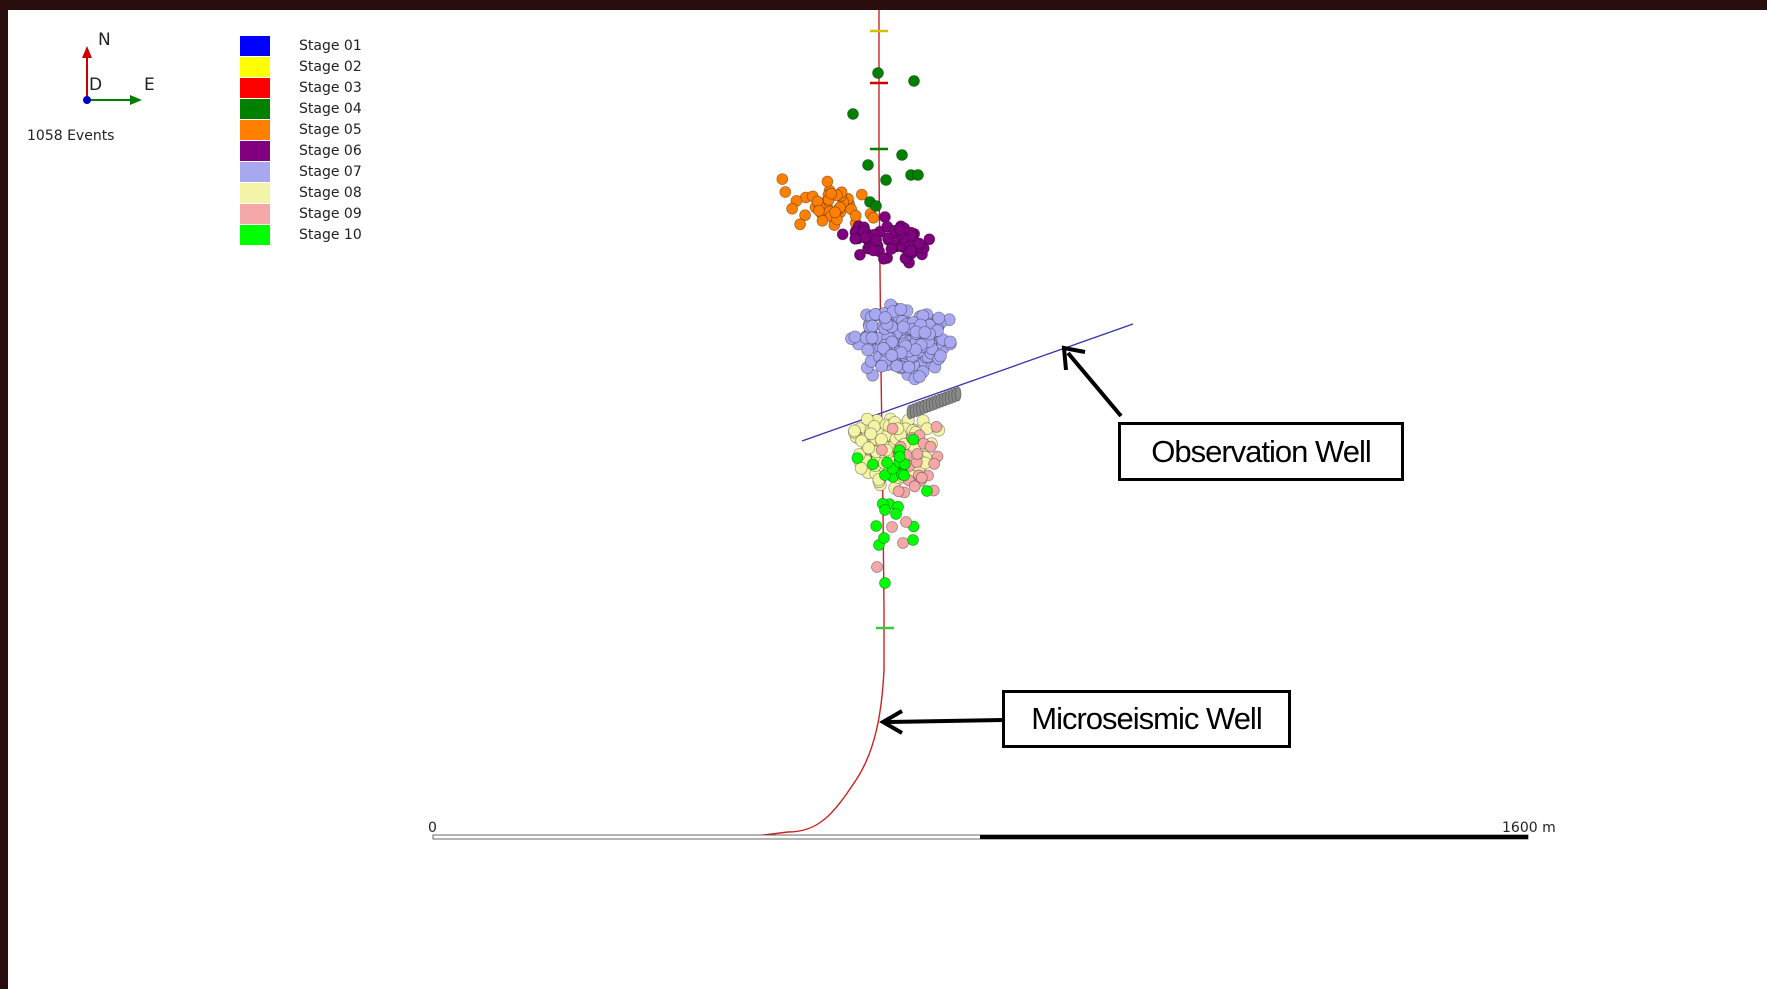 This screenshot has height=989, width=1767. I want to click on observation-receivers, so click(934, 403).